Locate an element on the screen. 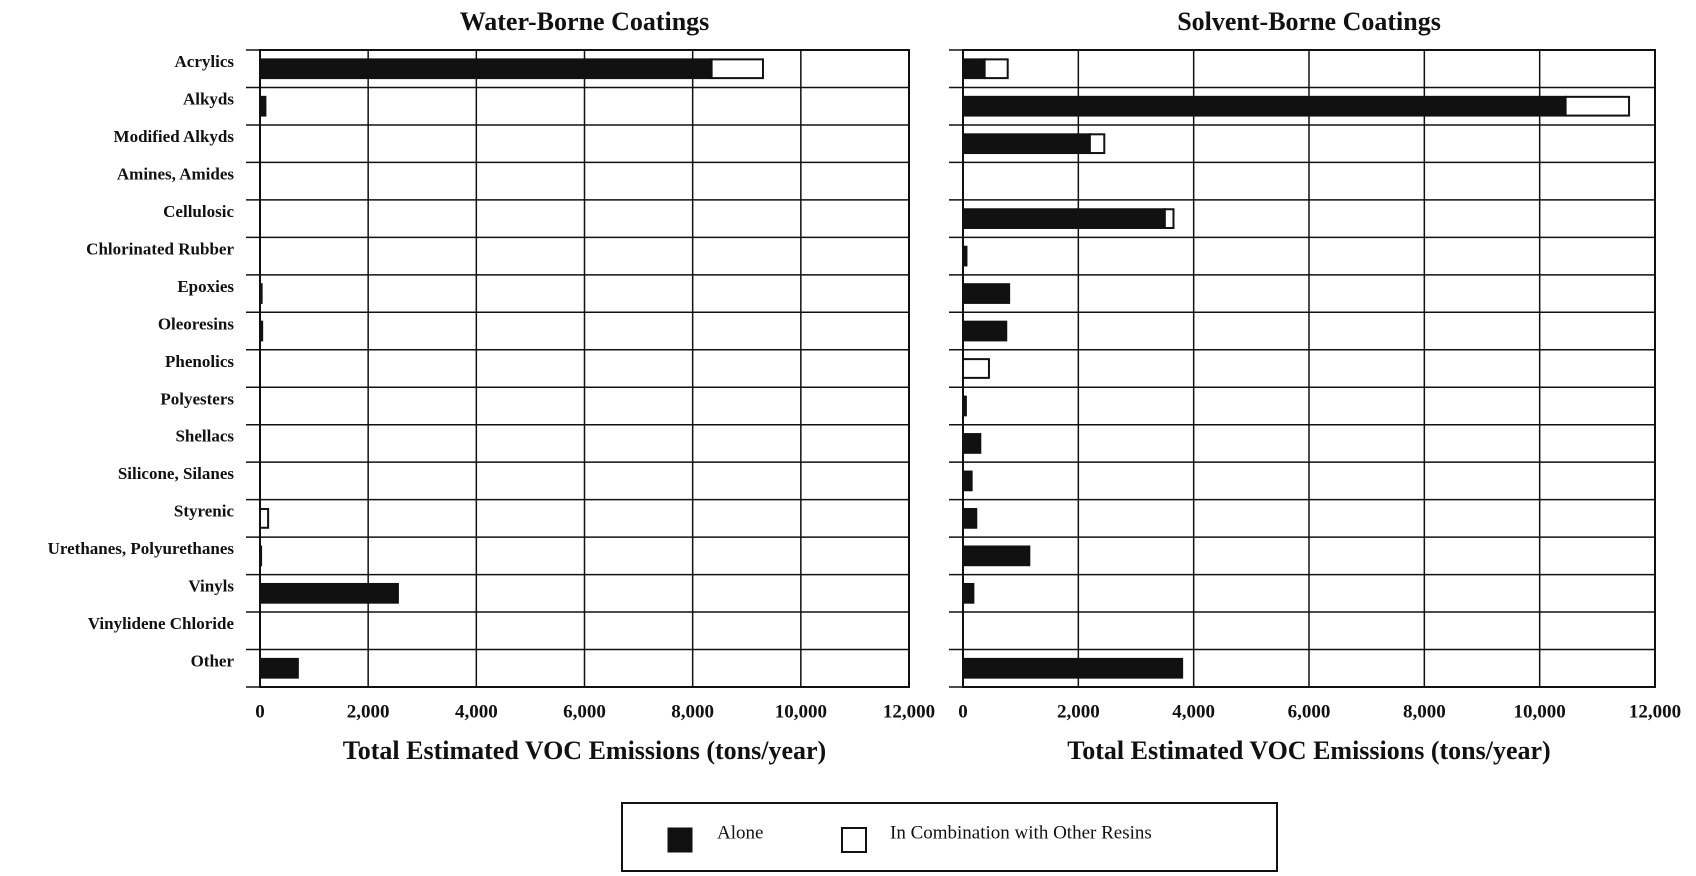  y-tick-label: Epoxies is located at coordinates (205, 286).